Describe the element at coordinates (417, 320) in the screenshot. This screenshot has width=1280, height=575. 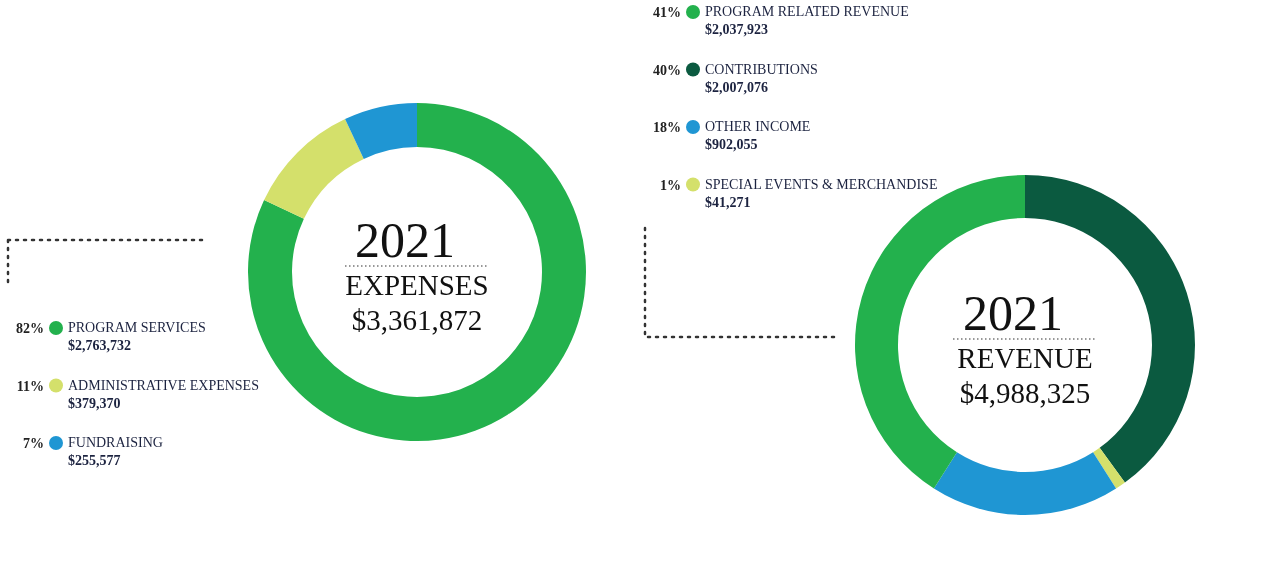
I see `text: $3,361,872` at that location.